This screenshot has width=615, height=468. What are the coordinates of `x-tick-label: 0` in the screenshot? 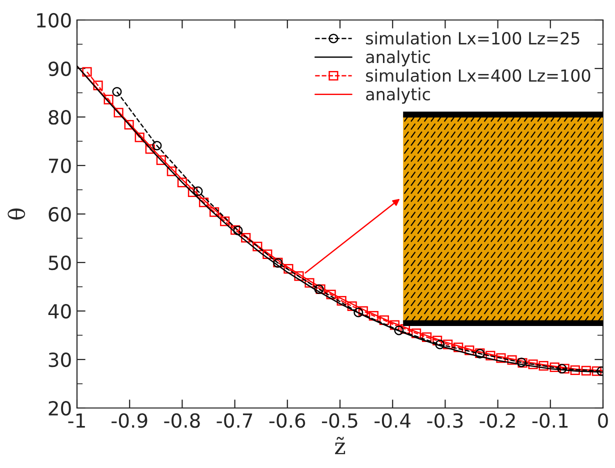 It's located at (603, 420).